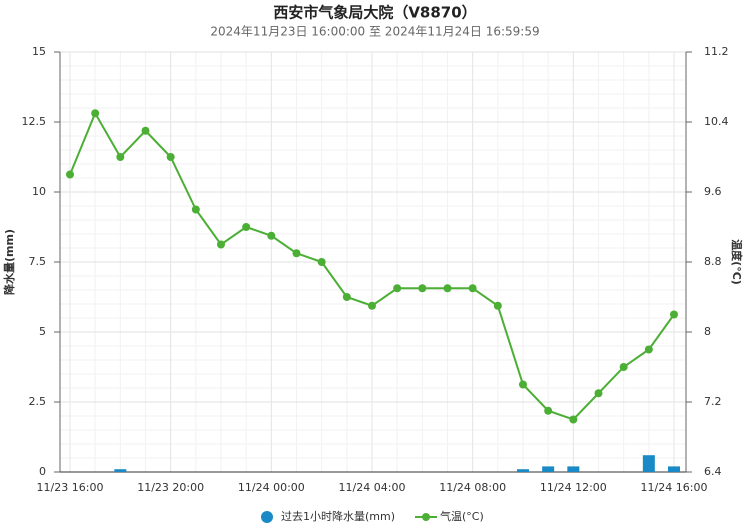  What do you see at coordinates (716, 121) in the screenshot?
I see `y2-tick-label: 10.4` at bounding box center [716, 121].